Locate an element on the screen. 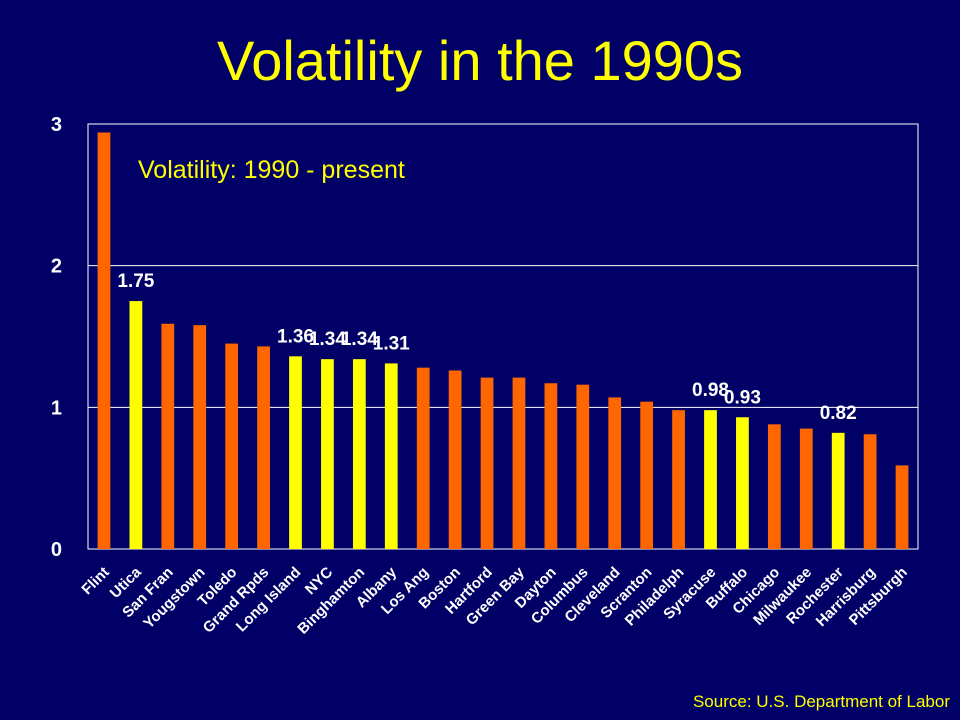 Image resolution: width=960 pixels, height=720 pixels. bar-philadelph is located at coordinates (678, 479).